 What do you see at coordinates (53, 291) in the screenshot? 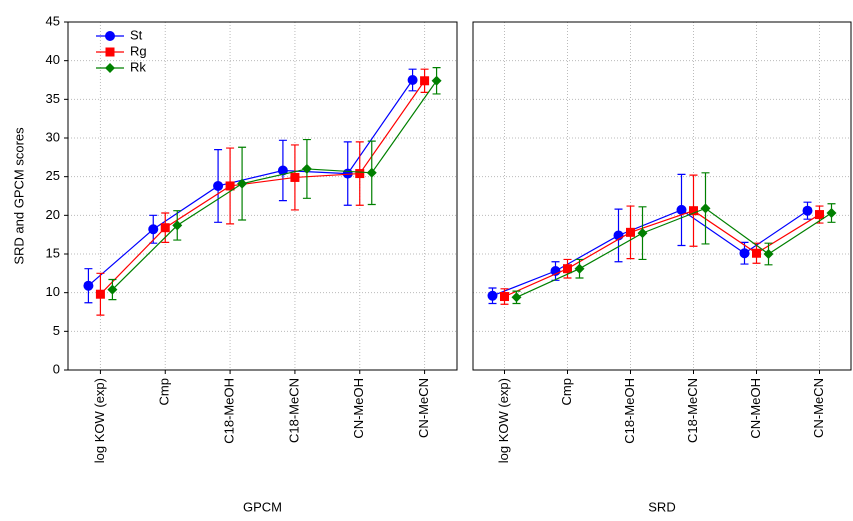
I see `y-tick-label: 10` at bounding box center [53, 291].